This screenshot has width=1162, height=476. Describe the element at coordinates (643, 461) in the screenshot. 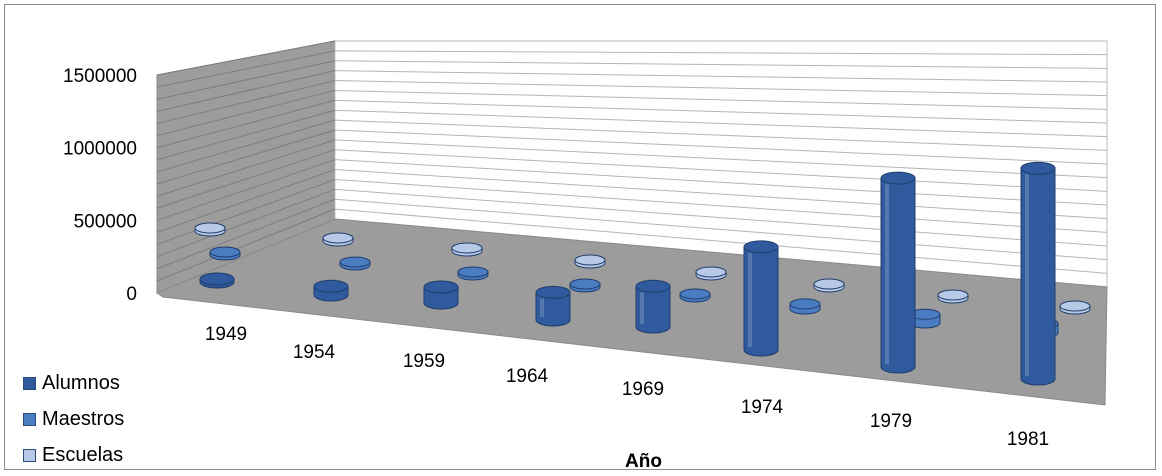

I see `x-axis-title: Año` at that location.